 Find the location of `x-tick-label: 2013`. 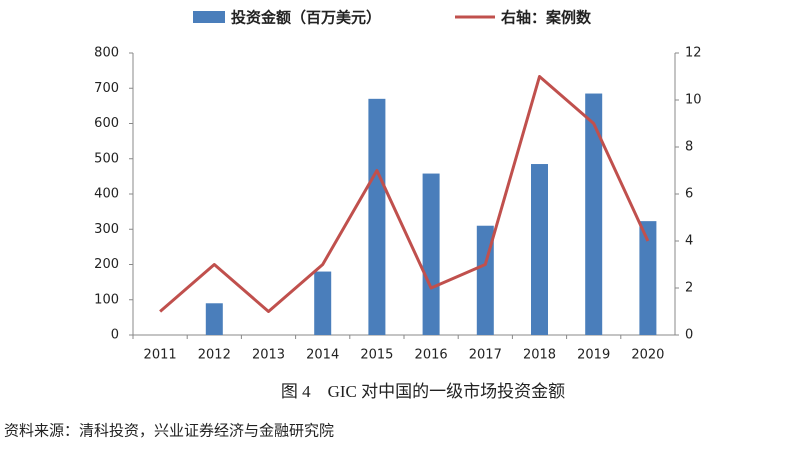

x-tick-label: 2013 is located at coordinates (268, 355).